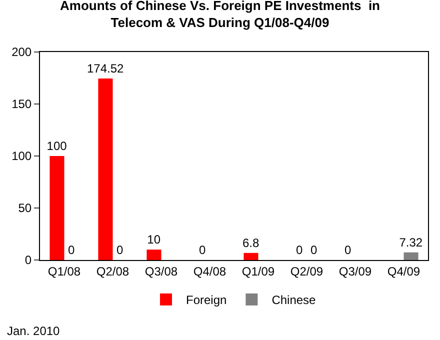 This screenshot has width=440, height=340. Describe the element at coordinates (355, 271) in the screenshot. I see `x-tick-label: Q3/09` at that location.